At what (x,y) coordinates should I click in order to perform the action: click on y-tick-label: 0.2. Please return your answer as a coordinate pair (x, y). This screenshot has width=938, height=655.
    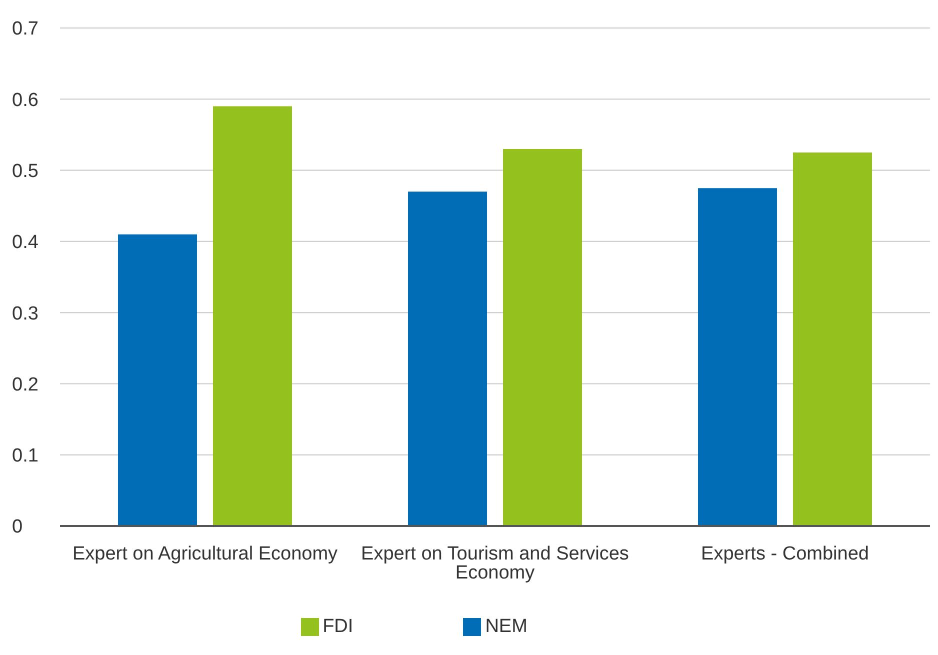
    Looking at the image, I should click on (25, 385).